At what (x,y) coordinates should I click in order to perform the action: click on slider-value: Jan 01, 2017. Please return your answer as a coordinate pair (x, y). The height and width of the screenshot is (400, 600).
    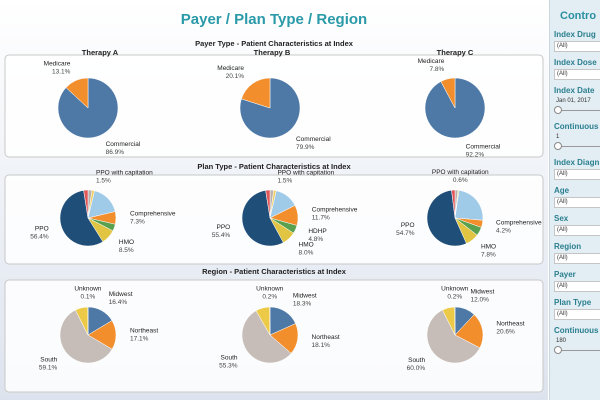
    Looking at the image, I should click on (573, 101).